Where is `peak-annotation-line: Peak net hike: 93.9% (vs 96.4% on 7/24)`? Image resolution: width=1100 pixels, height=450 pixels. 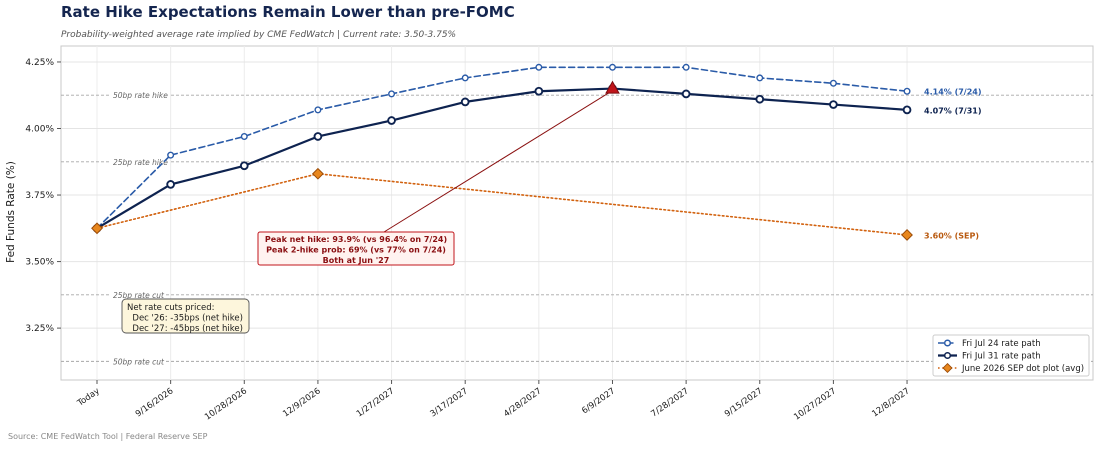 peak-annotation-line: Peak net hike: 93.9% (vs 96.4% on 7/24) is located at coordinates (356, 239).